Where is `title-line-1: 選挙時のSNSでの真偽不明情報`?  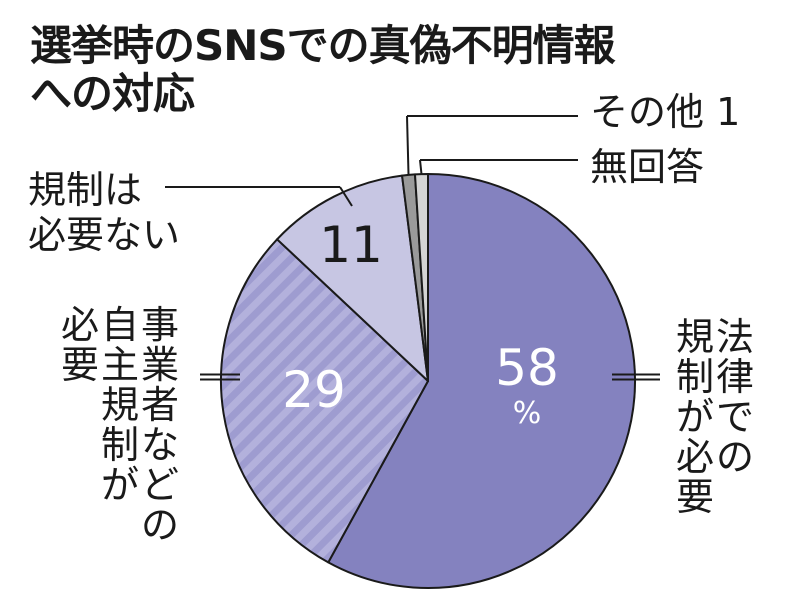 title-line-1: 選挙時のSNSでの真偽不明情報 is located at coordinates (323, 45).